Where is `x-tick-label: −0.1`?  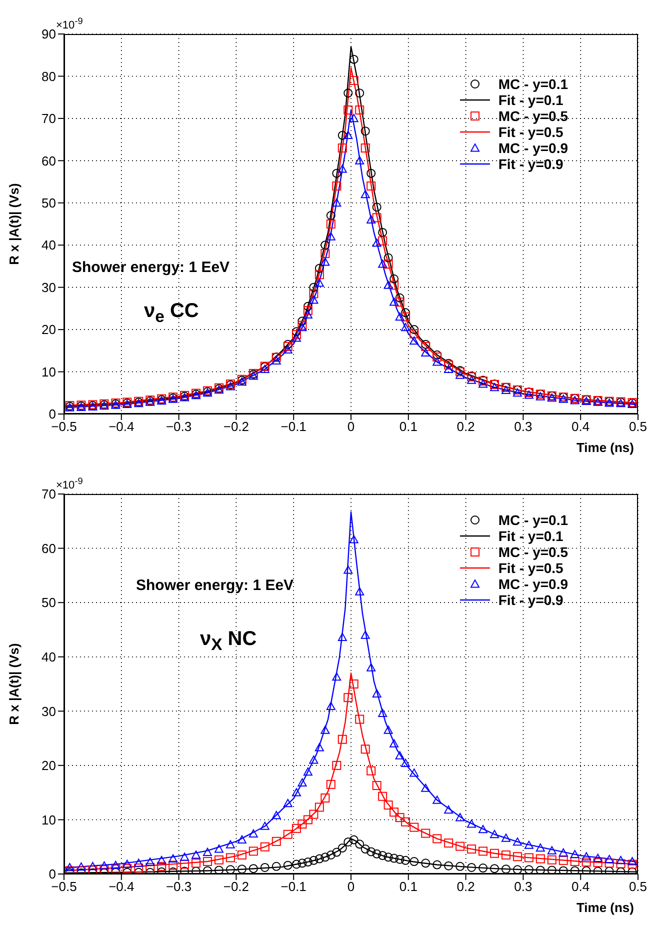
x-tick-label: −0.1 is located at coordinates (293, 426).